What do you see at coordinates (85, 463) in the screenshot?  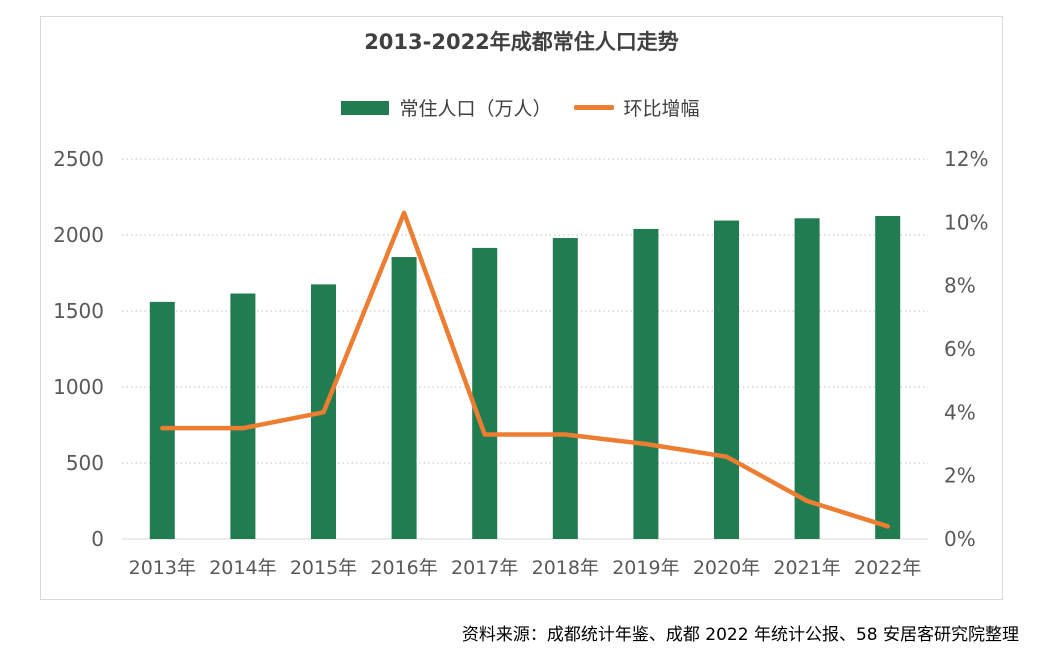 I see `y-left-tick-label: 500` at bounding box center [85, 463].